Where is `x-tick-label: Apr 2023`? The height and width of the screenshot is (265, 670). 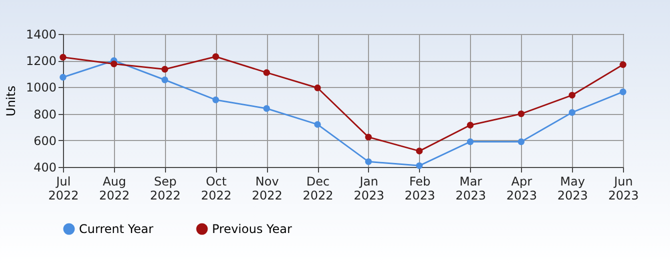 x-tick-label: Apr 2023 is located at coordinates (521, 188).